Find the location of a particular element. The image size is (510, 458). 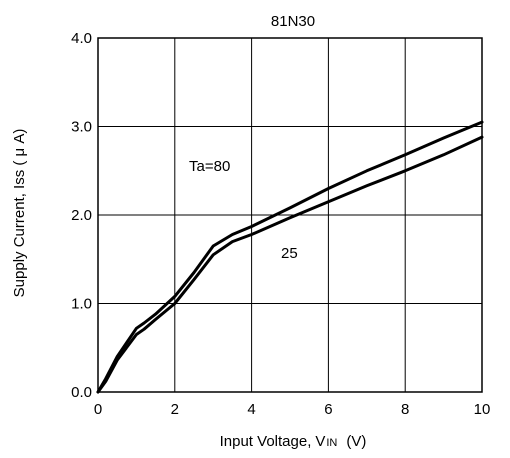

x-tick-label: 10 is located at coordinates (482, 409).